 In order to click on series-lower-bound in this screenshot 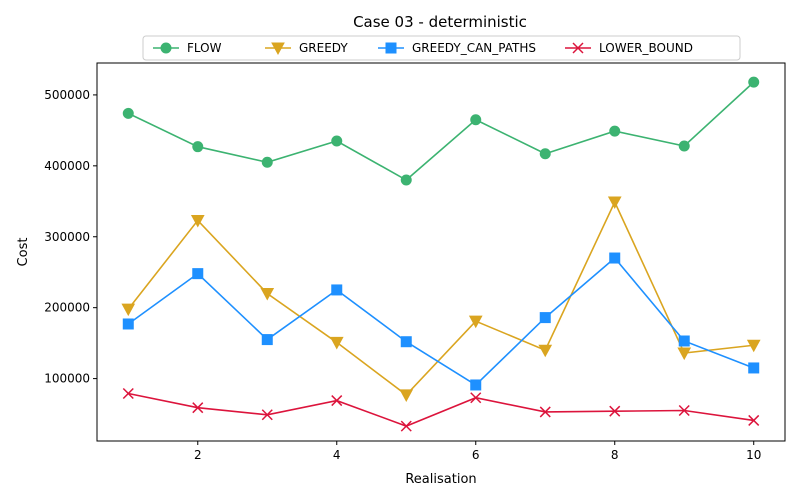, I will do `click(441, 409)`.